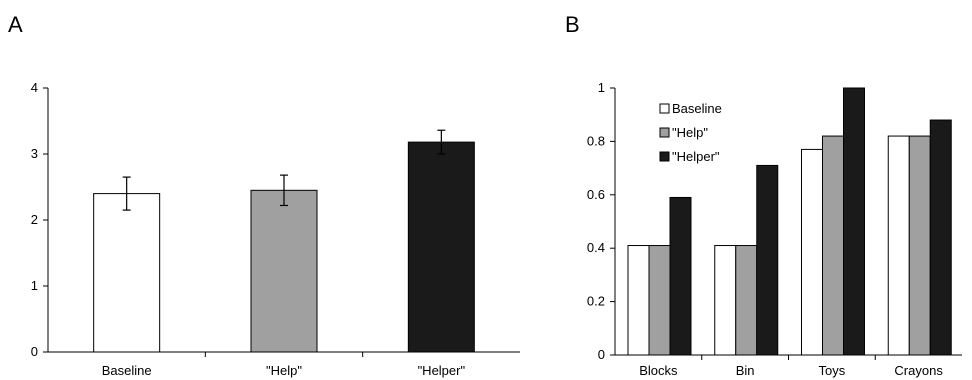 This screenshot has height=380, width=972. I want to click on chart-b-y-tick-label: 0.2, so click(596, 301).